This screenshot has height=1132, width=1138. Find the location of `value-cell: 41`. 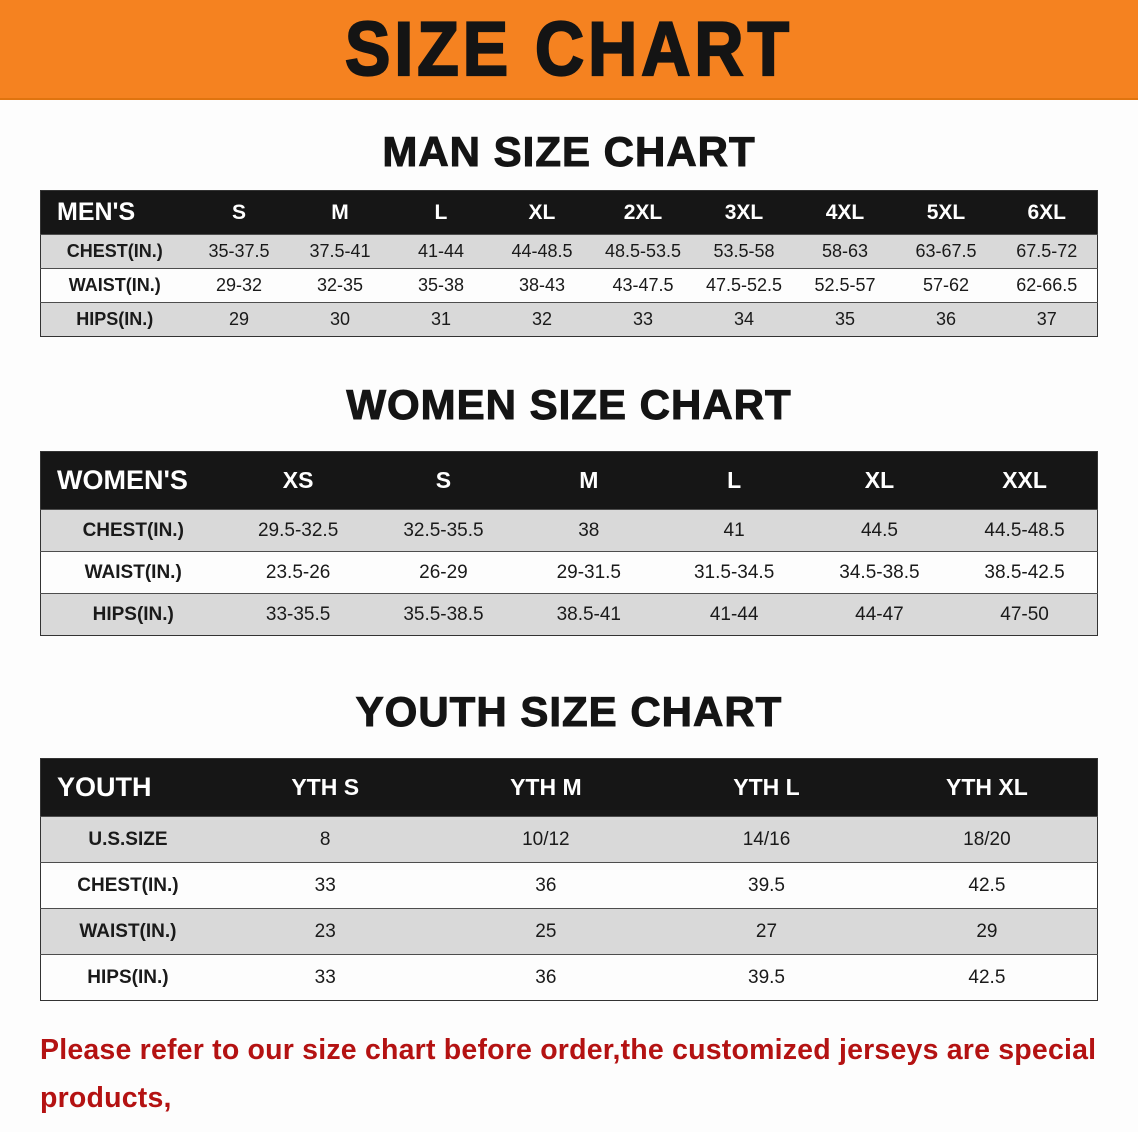

value-cell: 41 is located at coordinates (734, 530).